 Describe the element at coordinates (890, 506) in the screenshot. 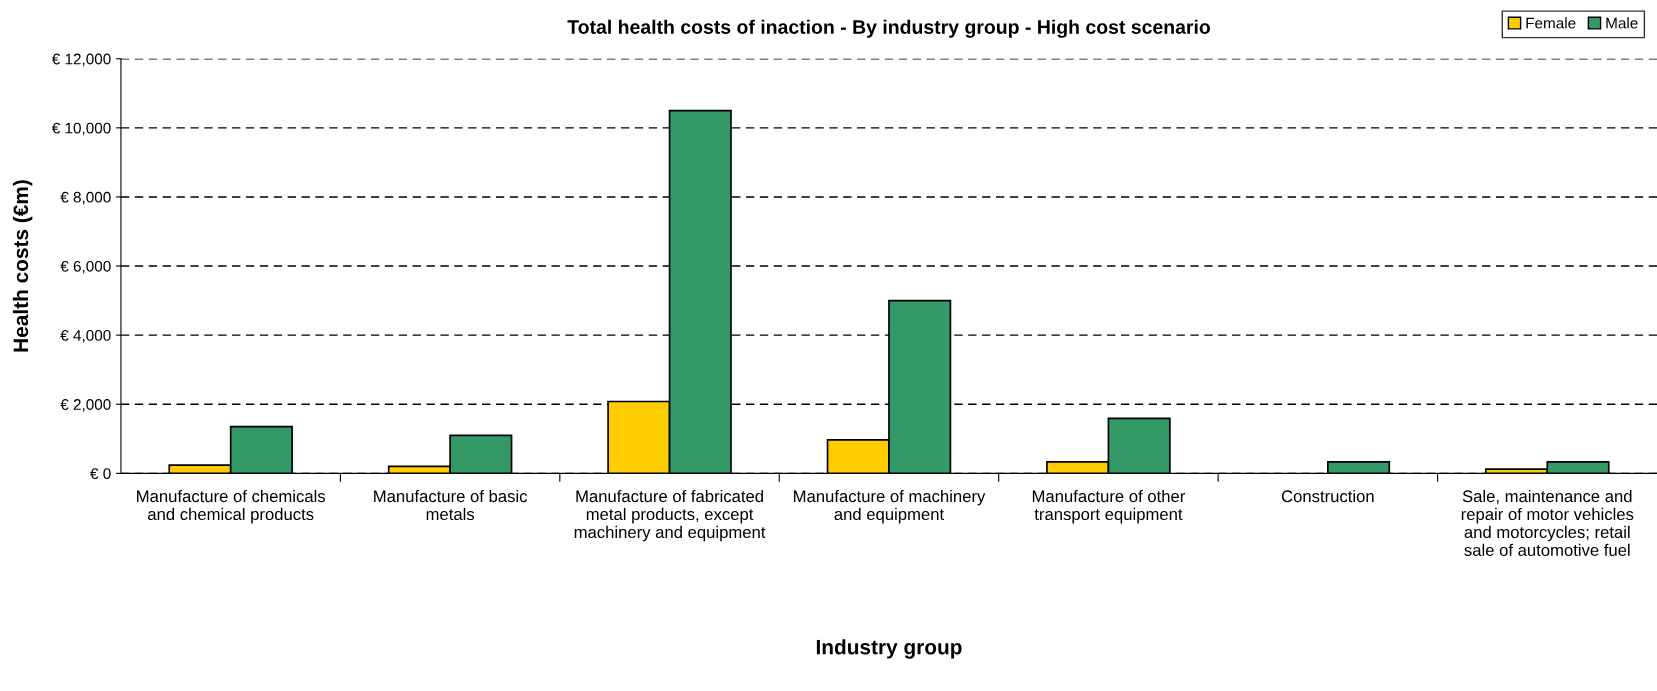

I see `x-tick-label: Manufacture of machinery and equipment` at that location.